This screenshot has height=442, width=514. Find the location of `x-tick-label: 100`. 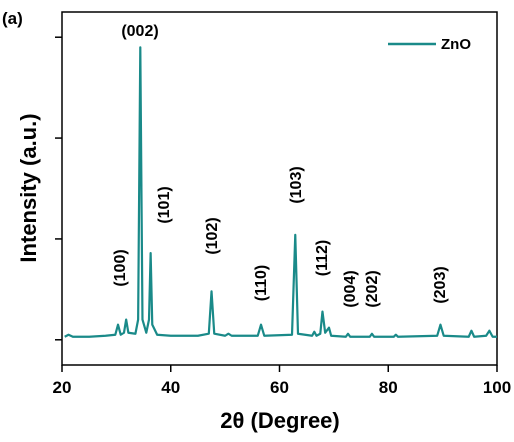

x-tick-label: 100 is located at coordinates (497, 387).